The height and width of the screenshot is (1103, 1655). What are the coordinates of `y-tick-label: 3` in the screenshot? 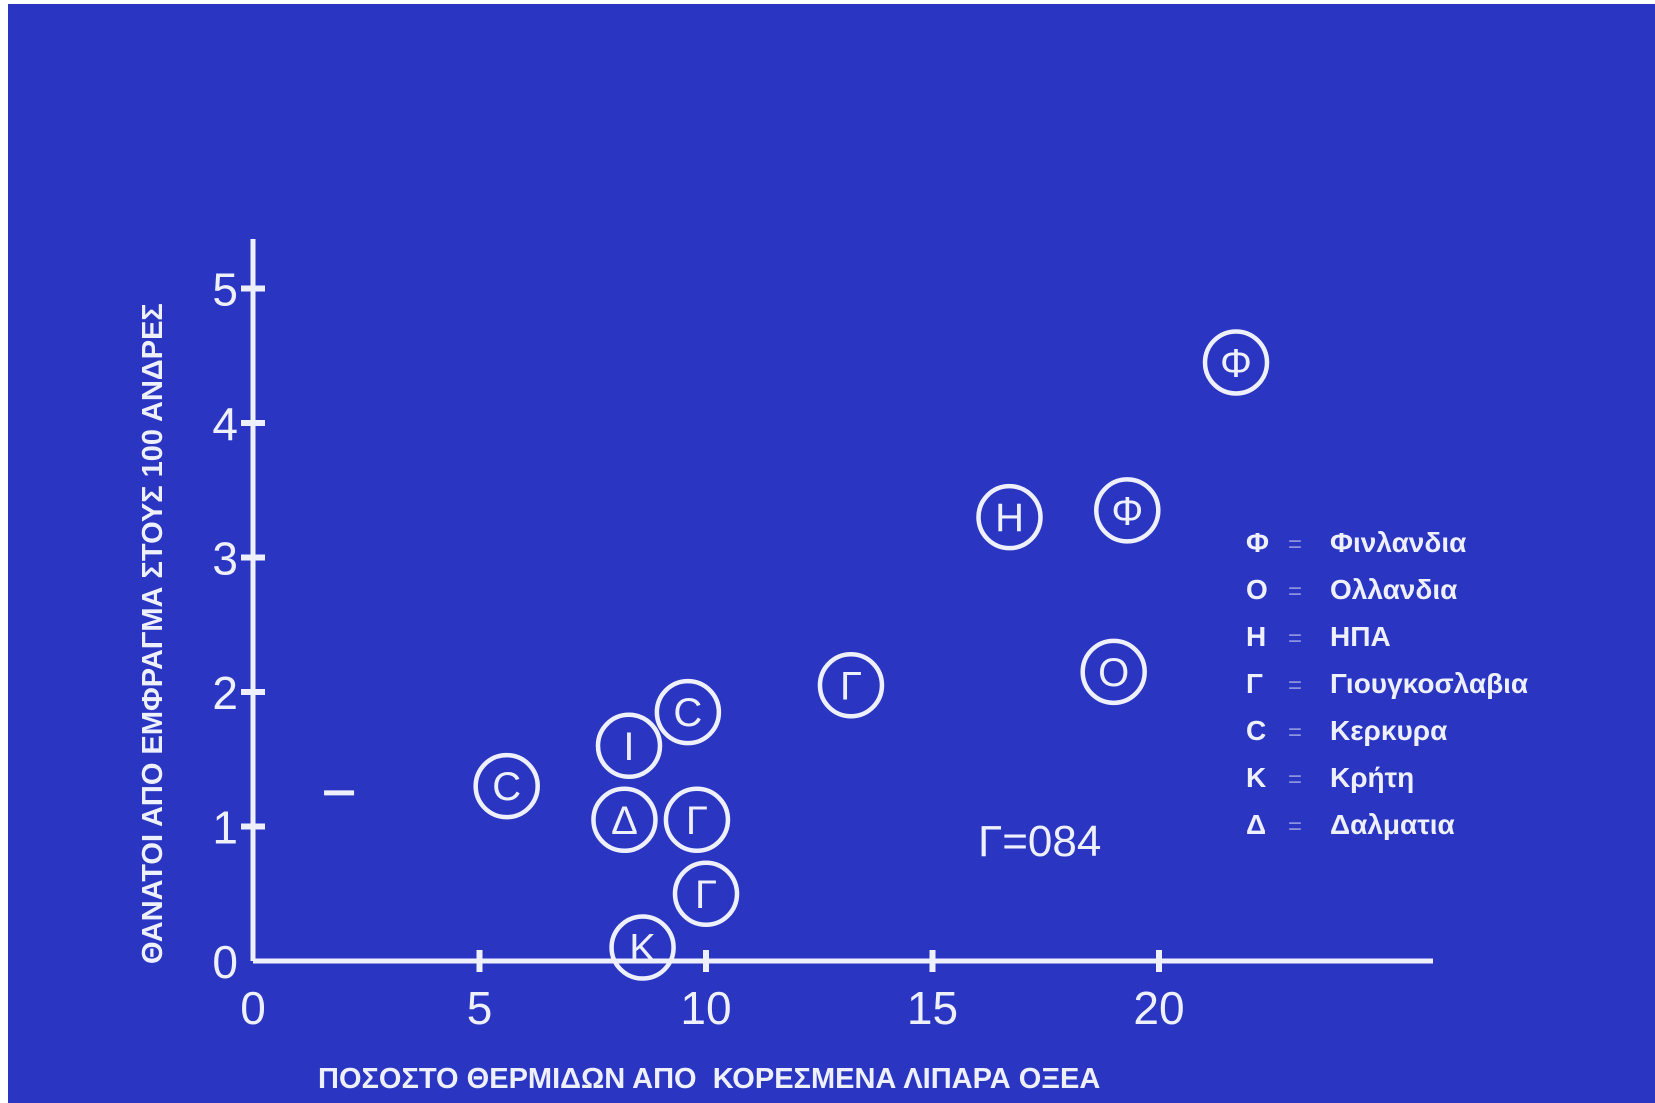 It's located at (225, 559).